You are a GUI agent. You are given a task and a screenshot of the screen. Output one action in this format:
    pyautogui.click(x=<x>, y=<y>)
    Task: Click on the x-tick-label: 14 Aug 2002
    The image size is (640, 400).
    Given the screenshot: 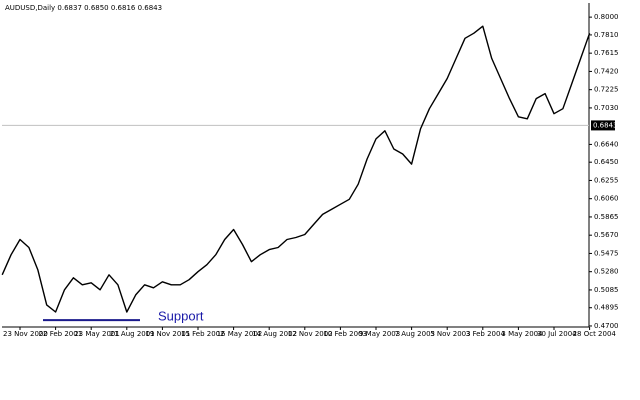 What is the action you would take?
    pyautogui.click(x=274, y=334)
    